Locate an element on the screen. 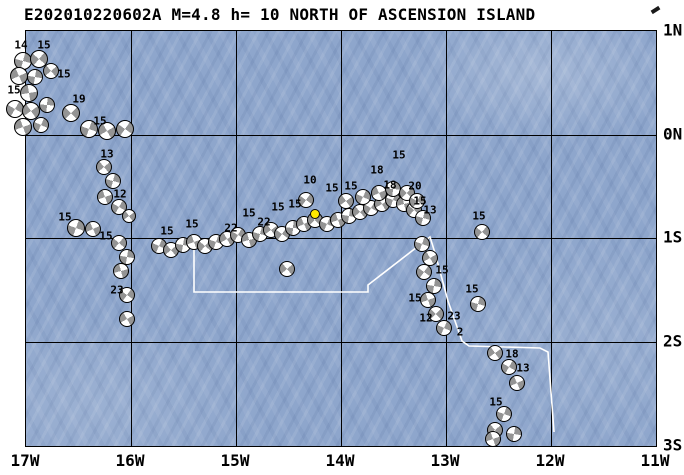  event-count-label: 10 is located at coordinates (310, 180).